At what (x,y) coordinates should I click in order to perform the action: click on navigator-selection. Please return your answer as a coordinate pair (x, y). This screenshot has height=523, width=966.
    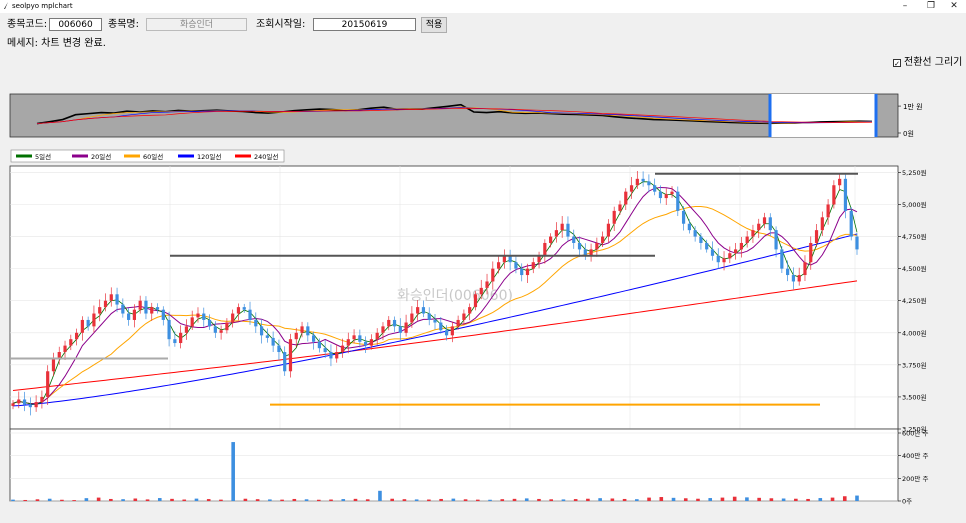
    Looking at the image, I should click on (823, 115).